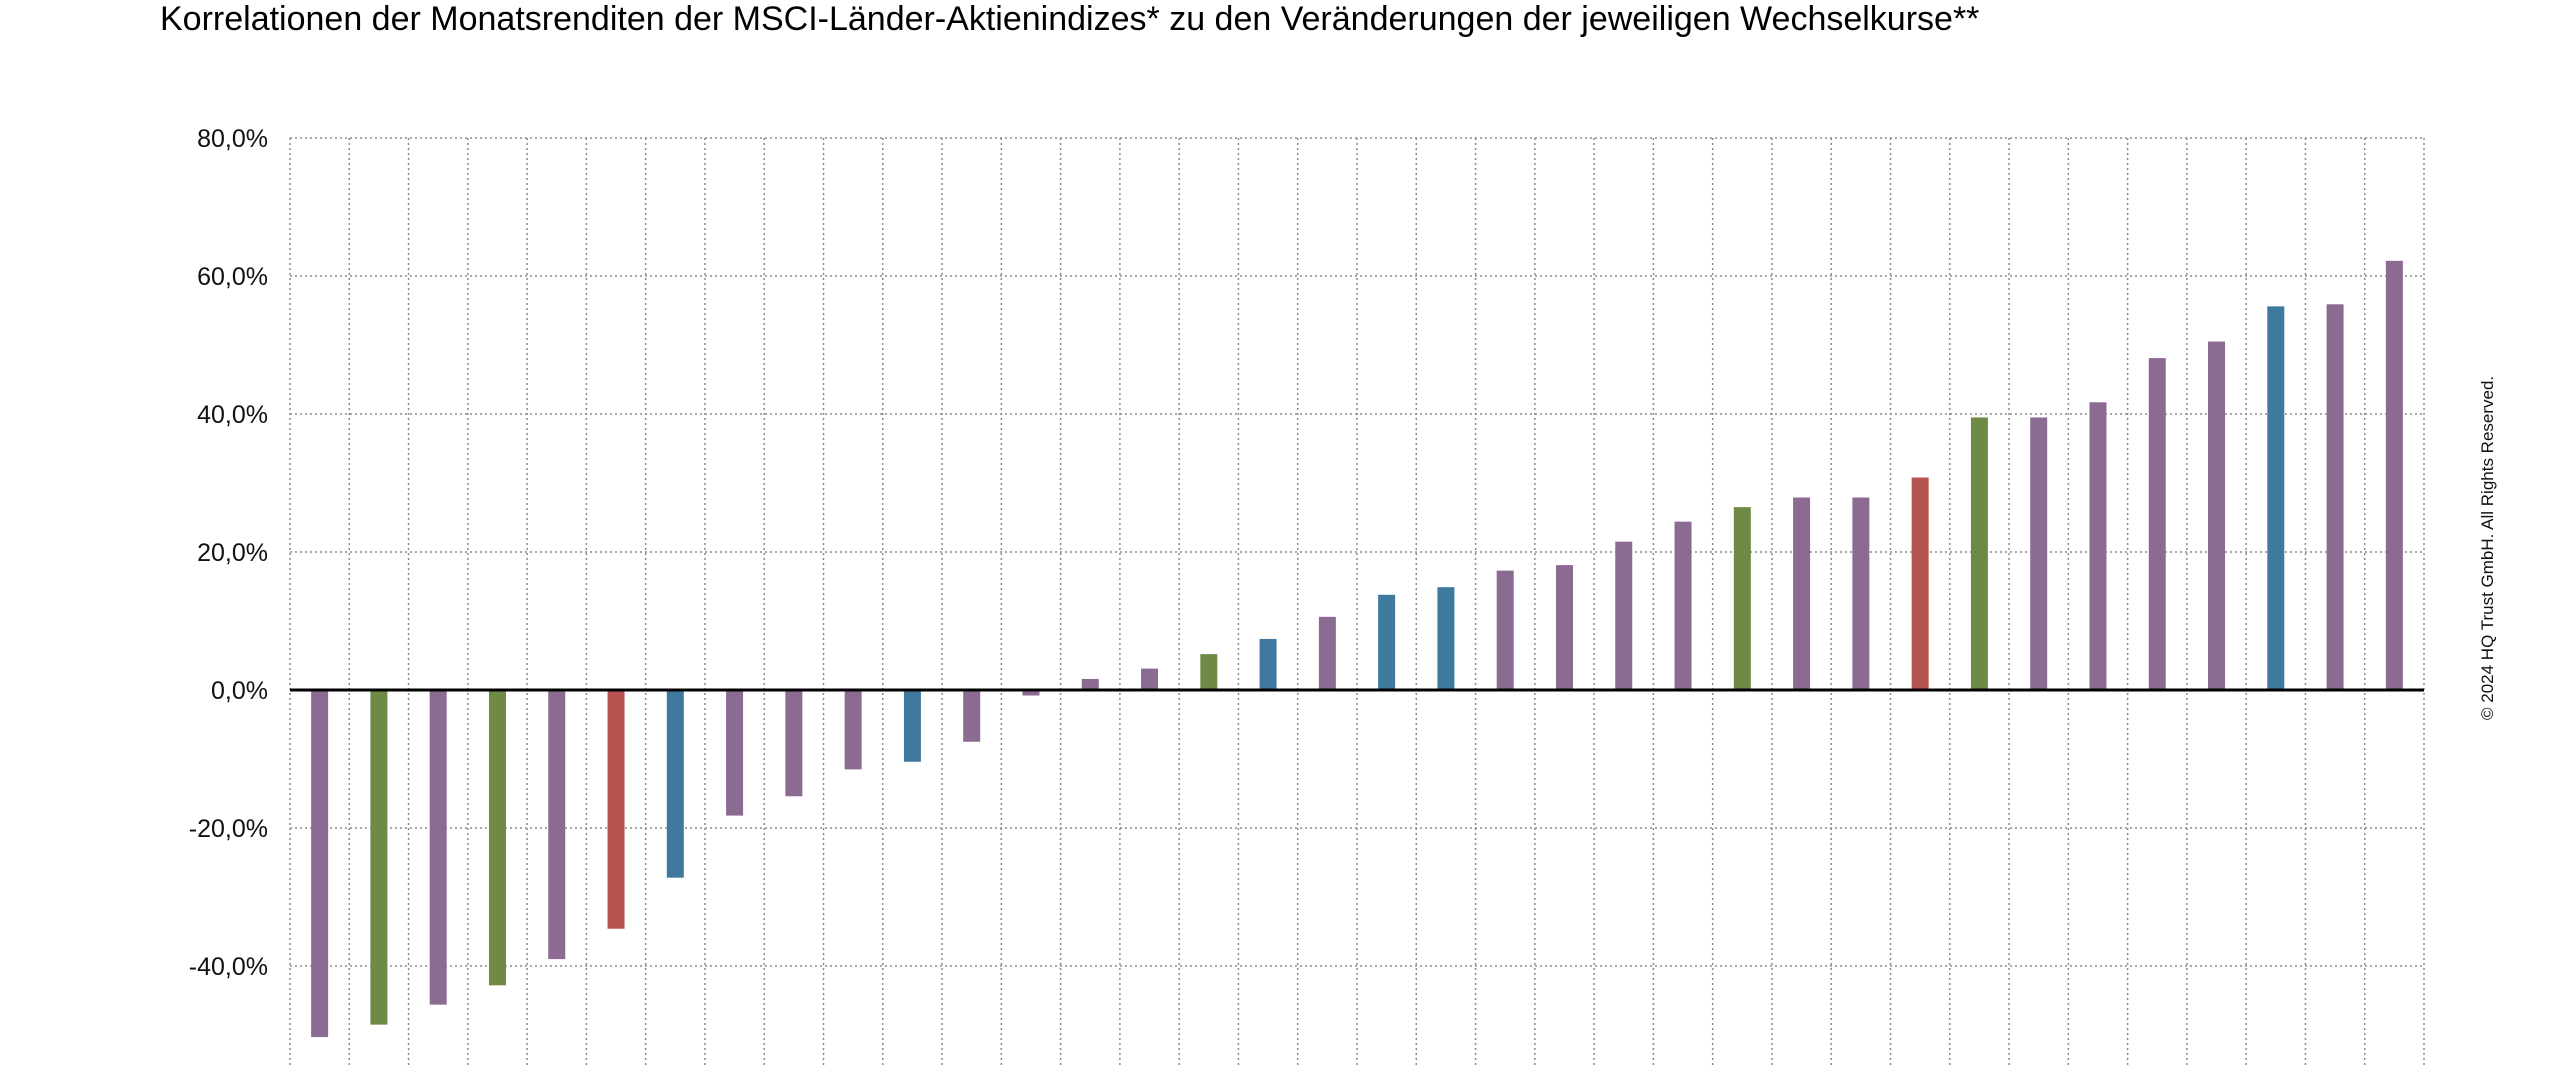 The height and width of the screenshot is (1066, 2560). Describe the element at coordinates (232, 139) in the screenshot. I see `y-tick-label: 80,0%` at that location.